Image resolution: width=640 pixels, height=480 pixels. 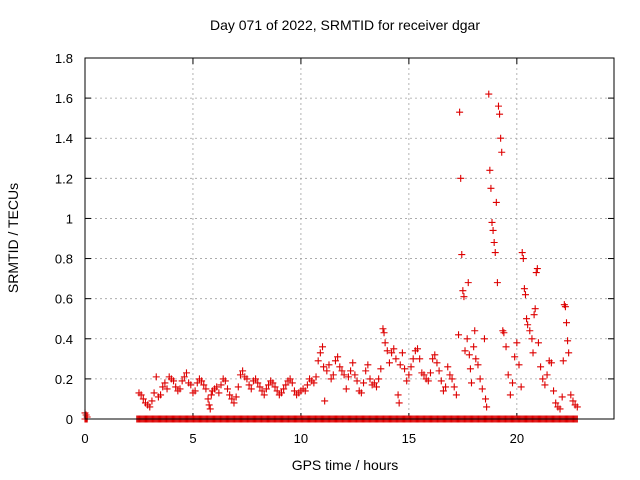 What do you see at coordinates (64, 259) in the screenshot?
I see `y-tick-label: 0.8` at bounding box center [64, 259].